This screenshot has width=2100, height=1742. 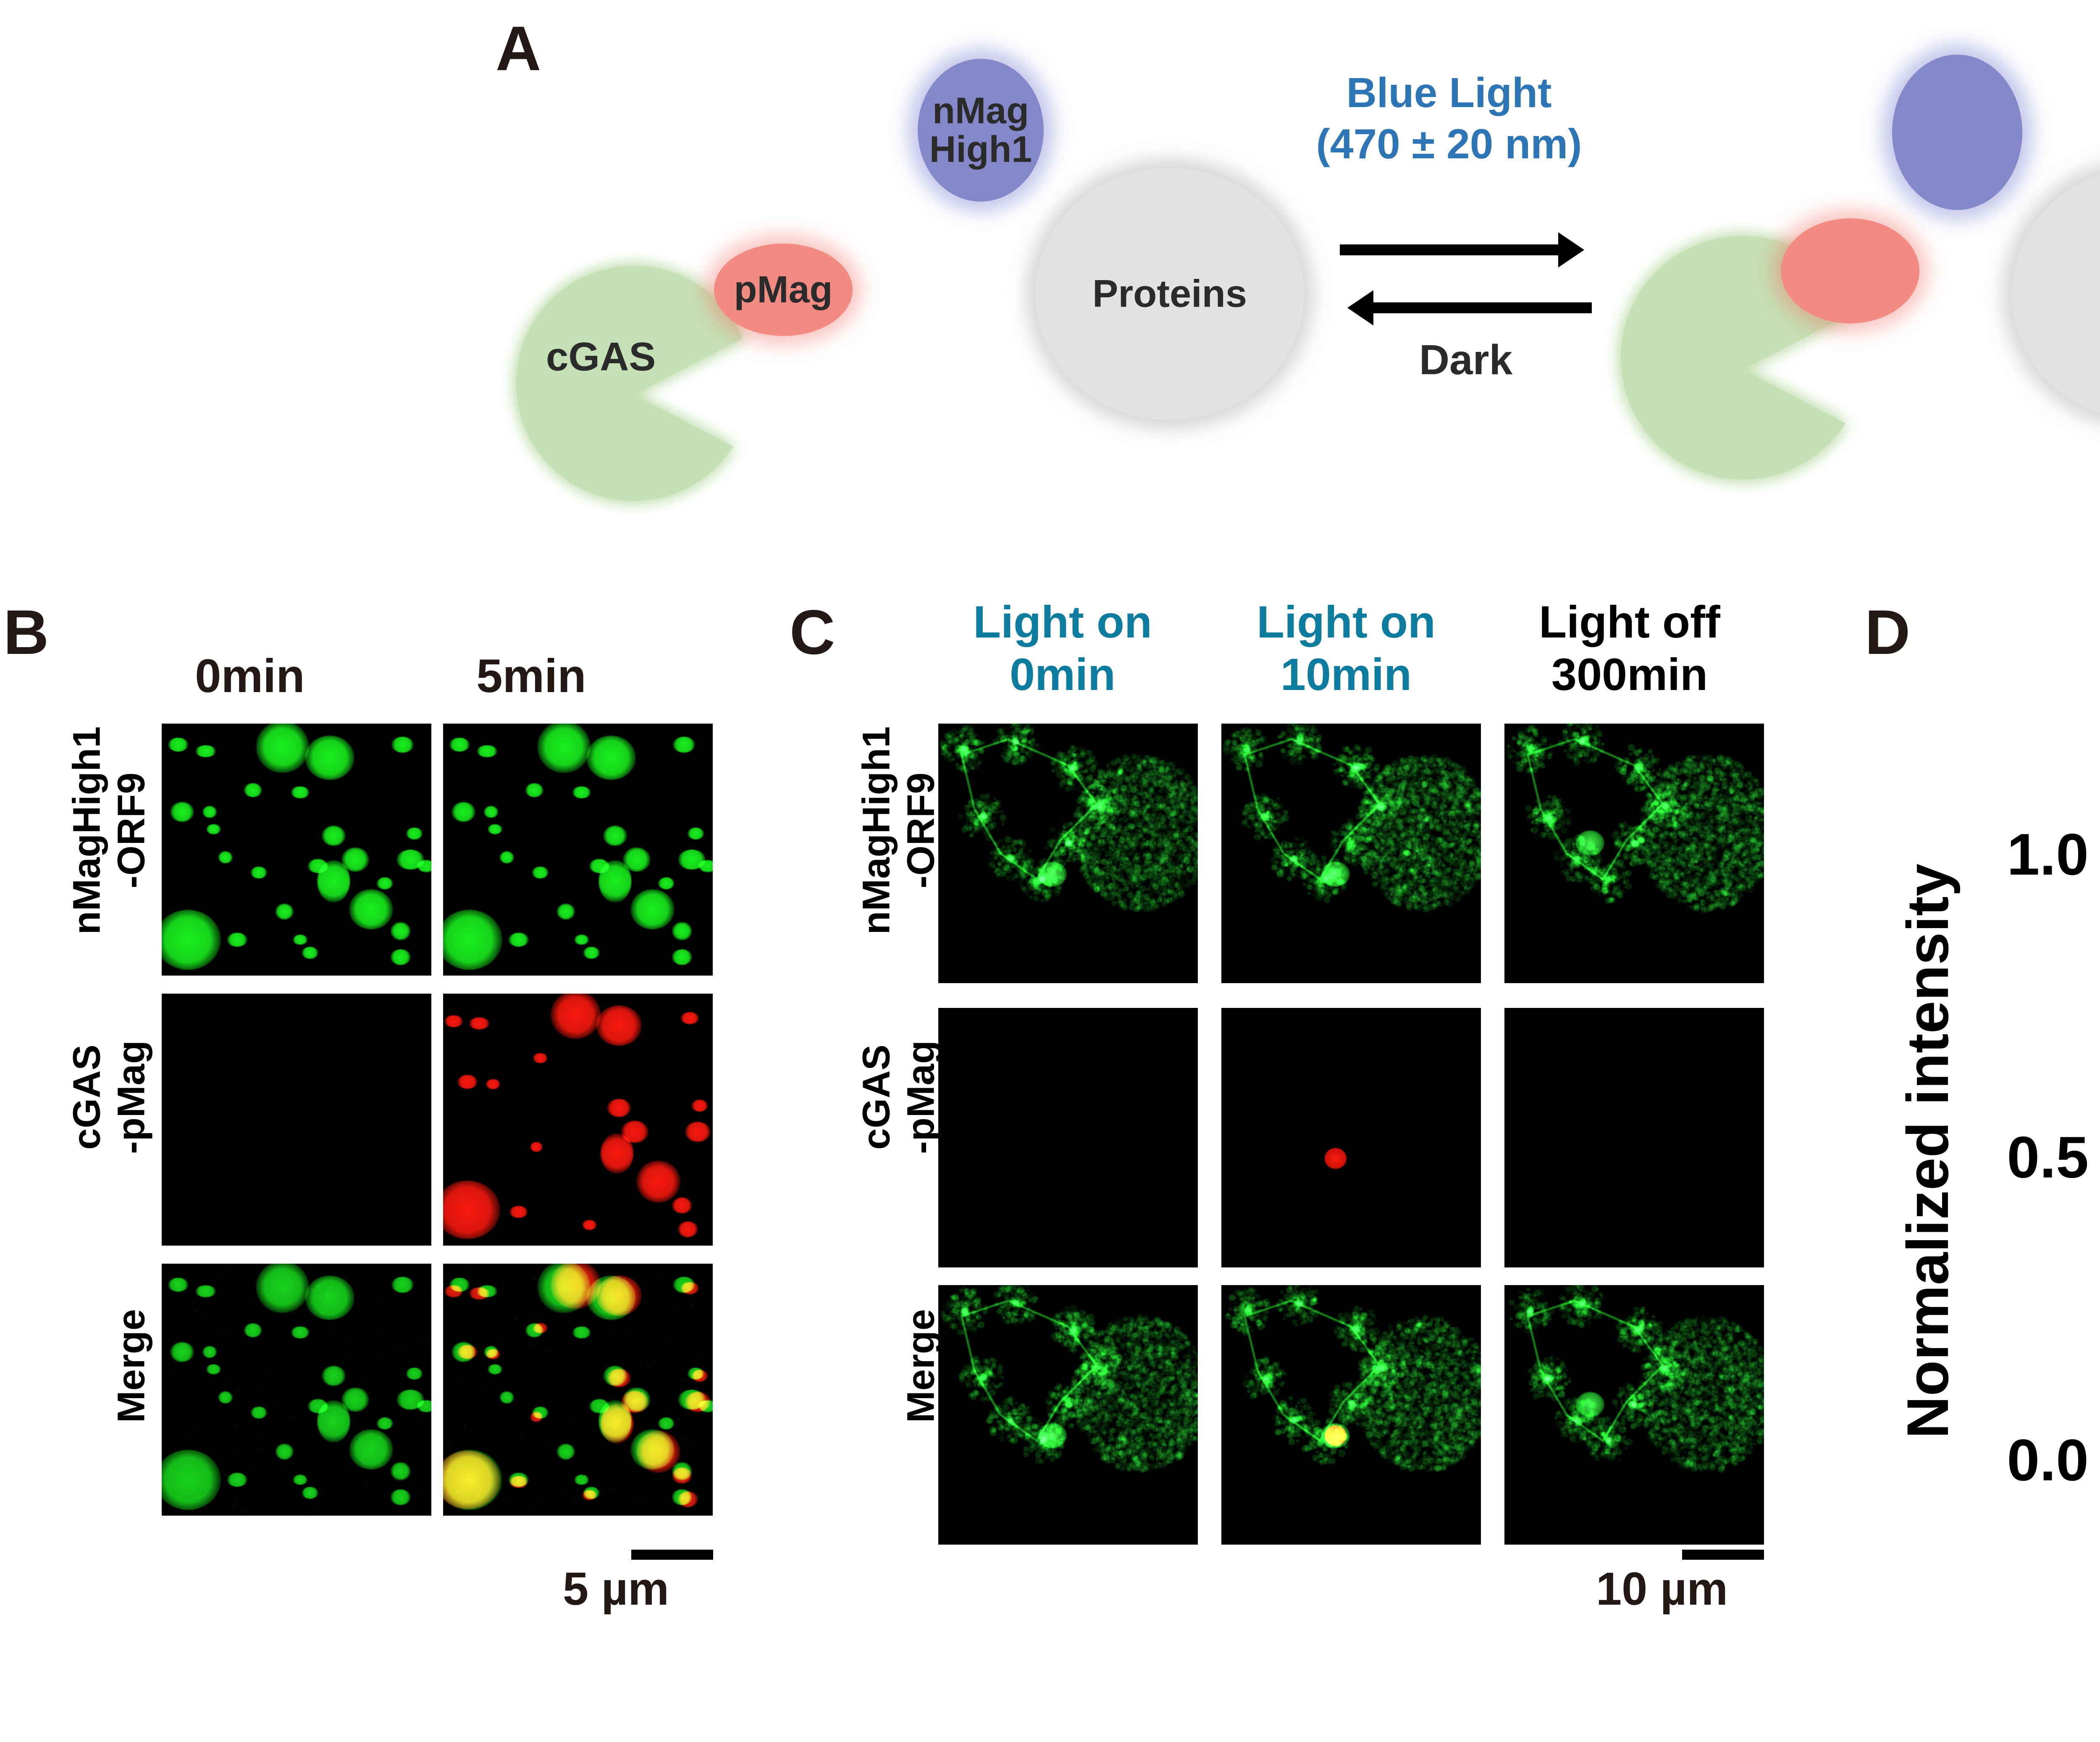 I want to click on panel-b-row-0-top: nMagHigh1, so click(x=86, y=830).